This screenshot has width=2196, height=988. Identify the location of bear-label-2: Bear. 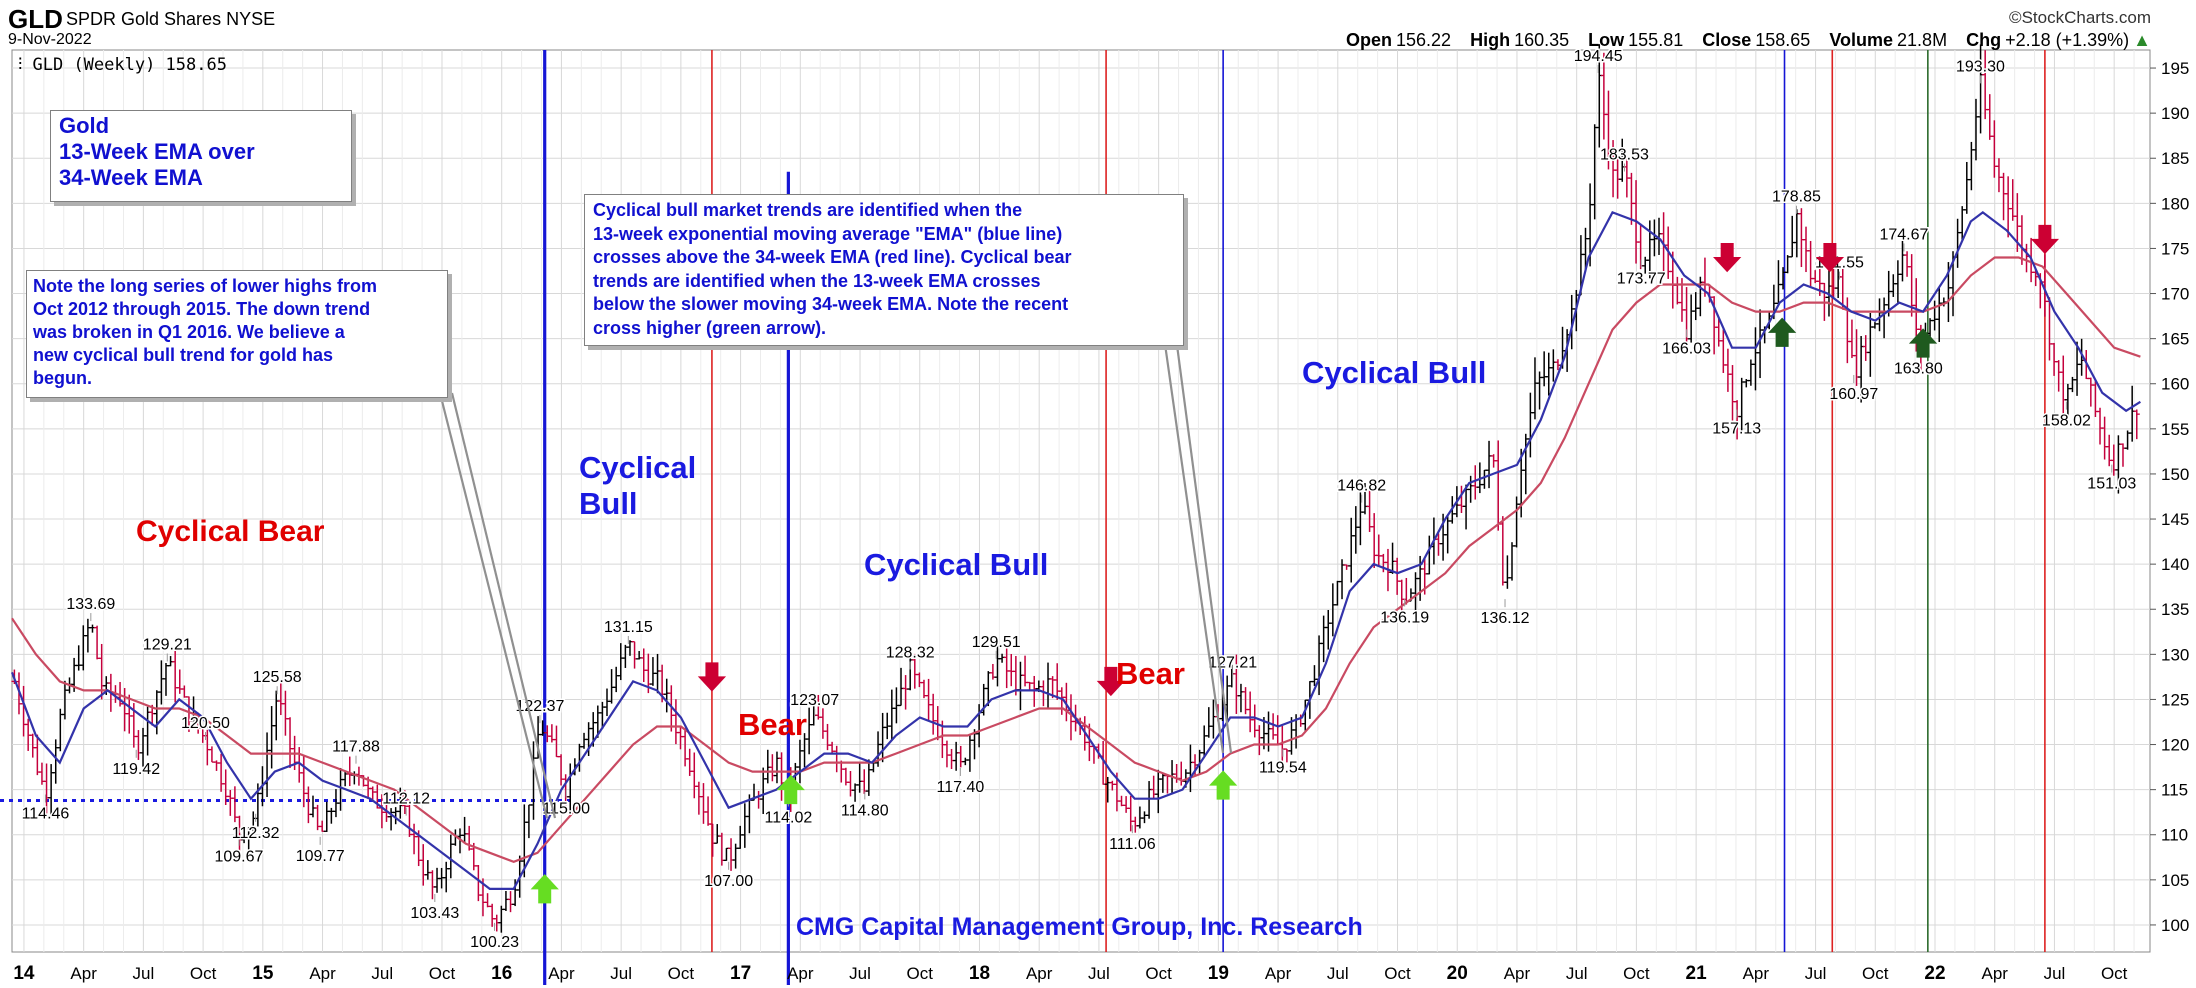
(1150, 673).